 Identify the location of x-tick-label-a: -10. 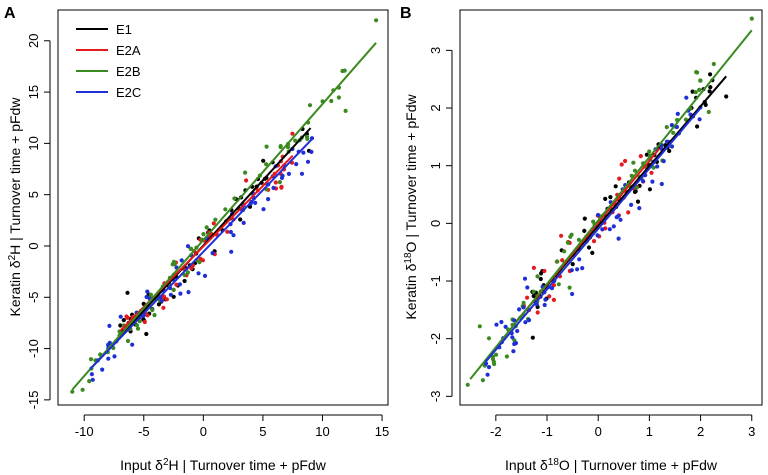
(84, 431).